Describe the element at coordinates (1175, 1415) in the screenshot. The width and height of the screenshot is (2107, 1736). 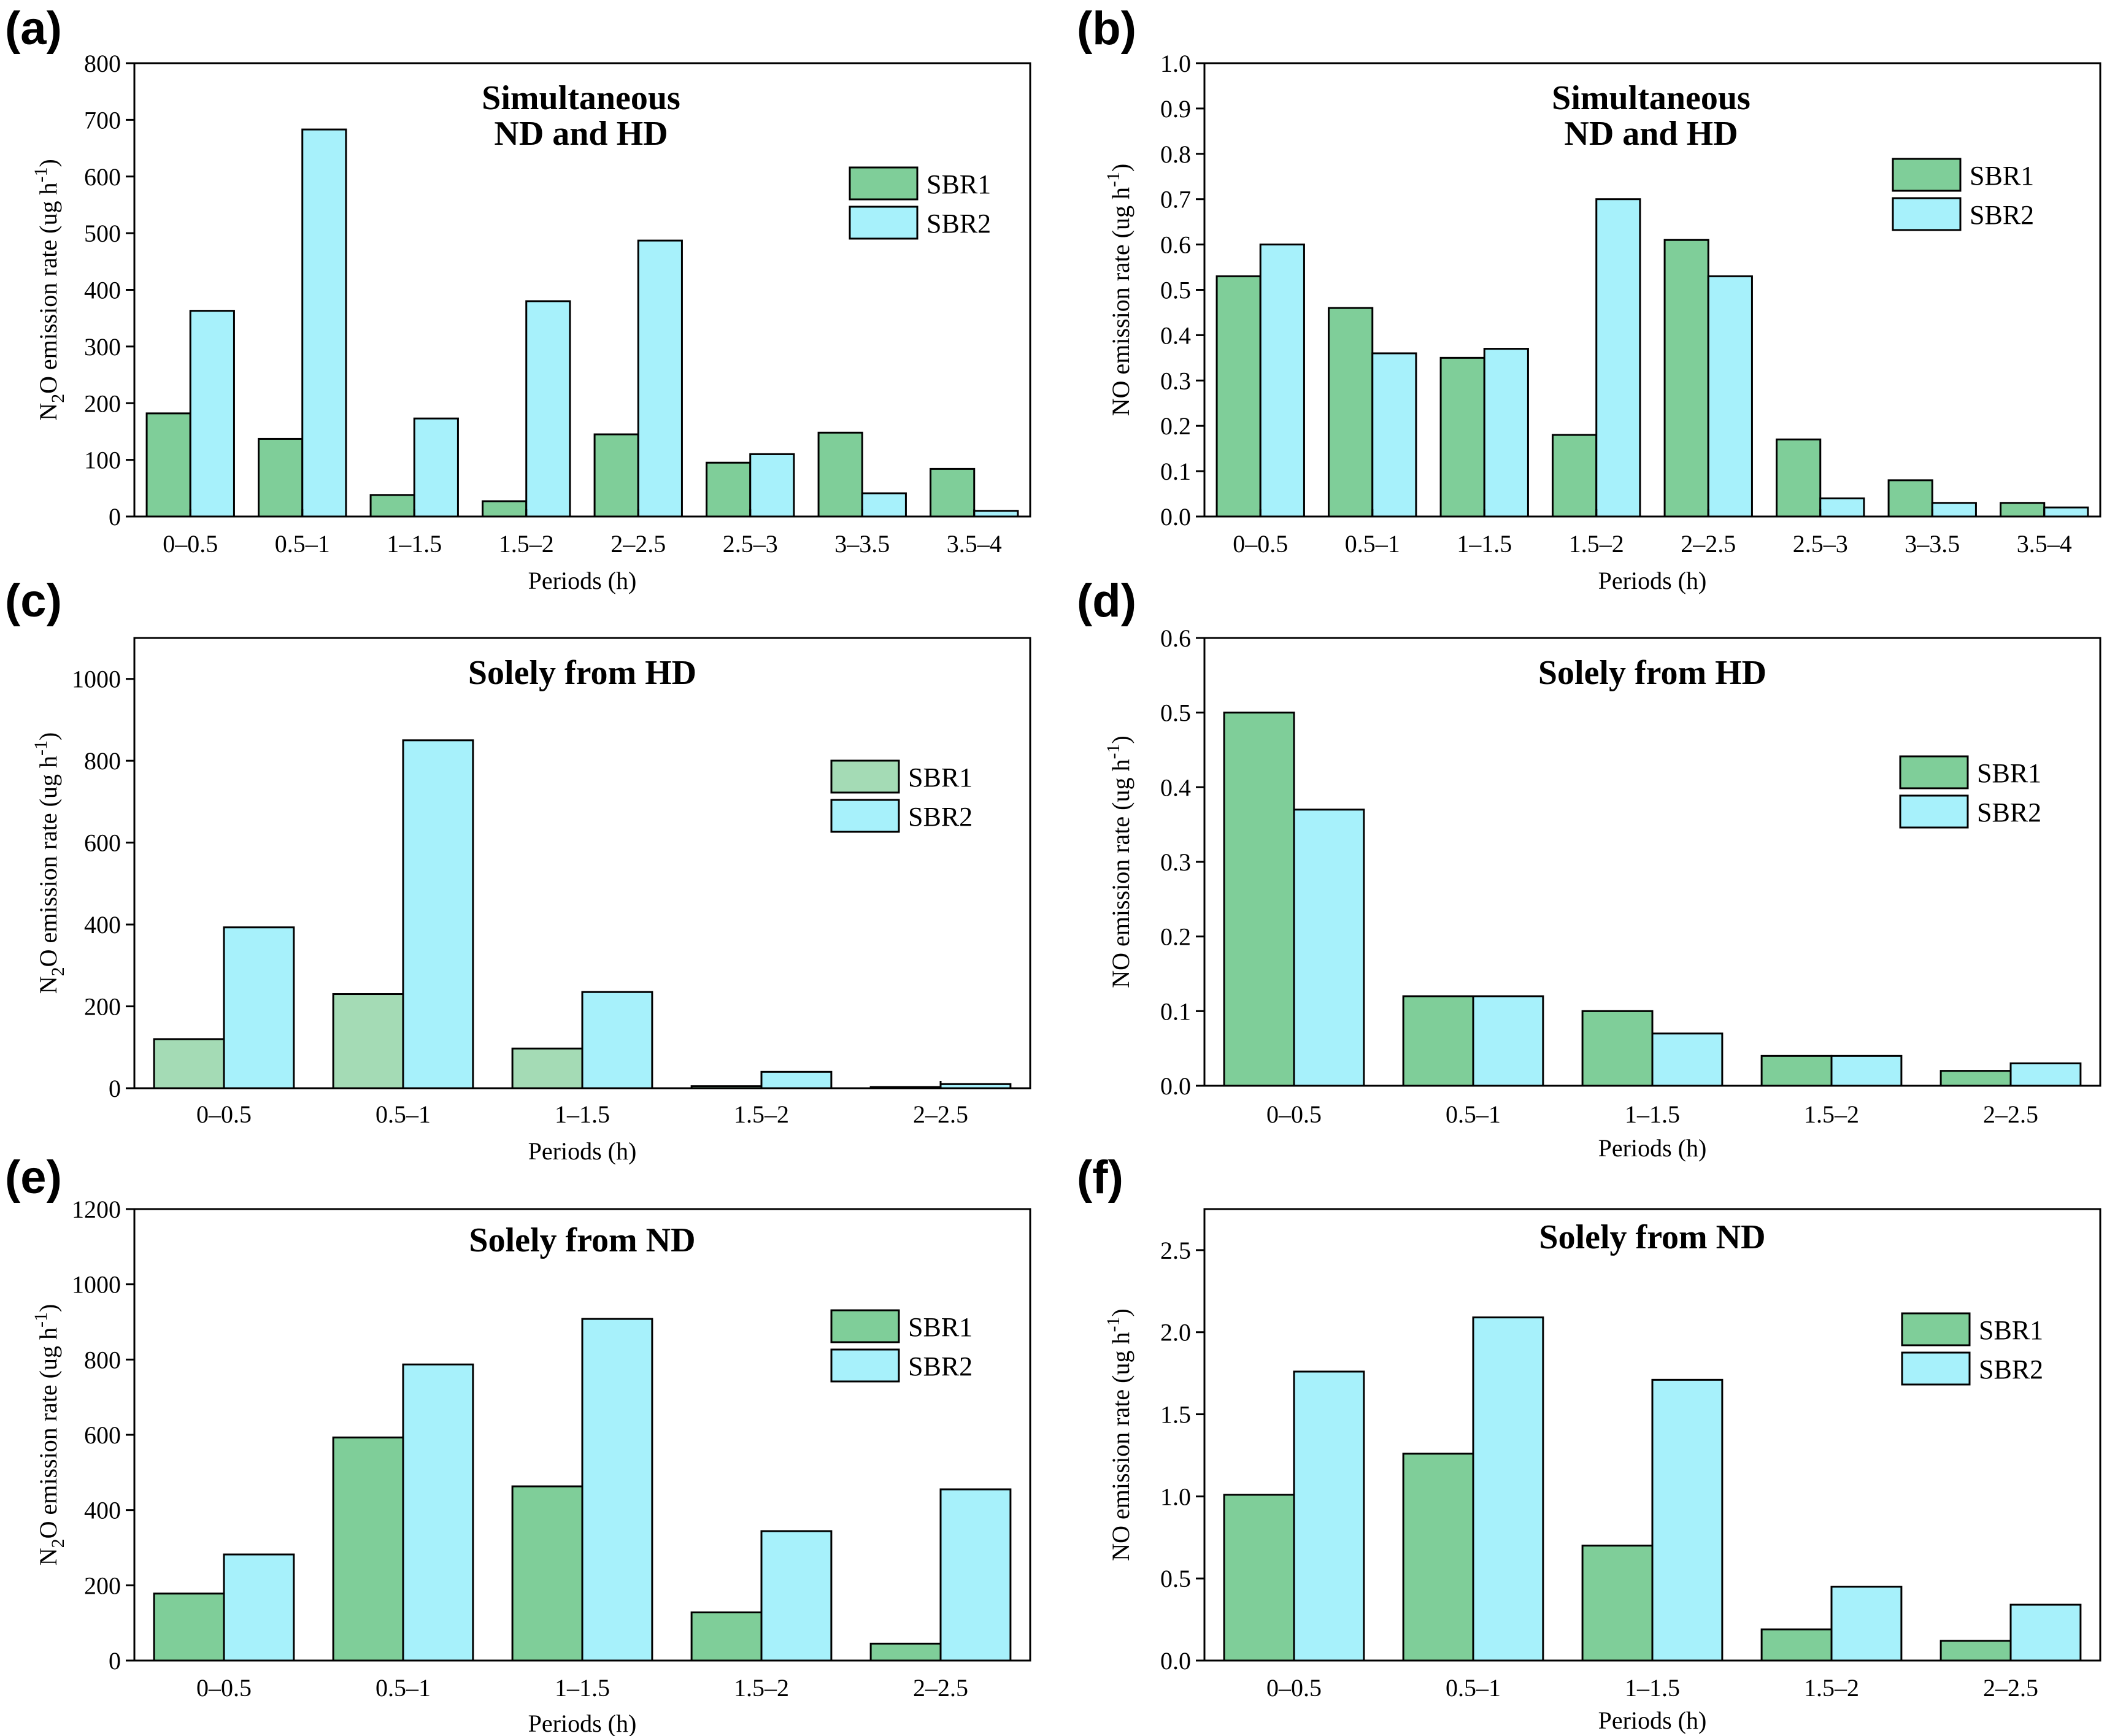
I see `y-tick-label: 1.5` at that location.